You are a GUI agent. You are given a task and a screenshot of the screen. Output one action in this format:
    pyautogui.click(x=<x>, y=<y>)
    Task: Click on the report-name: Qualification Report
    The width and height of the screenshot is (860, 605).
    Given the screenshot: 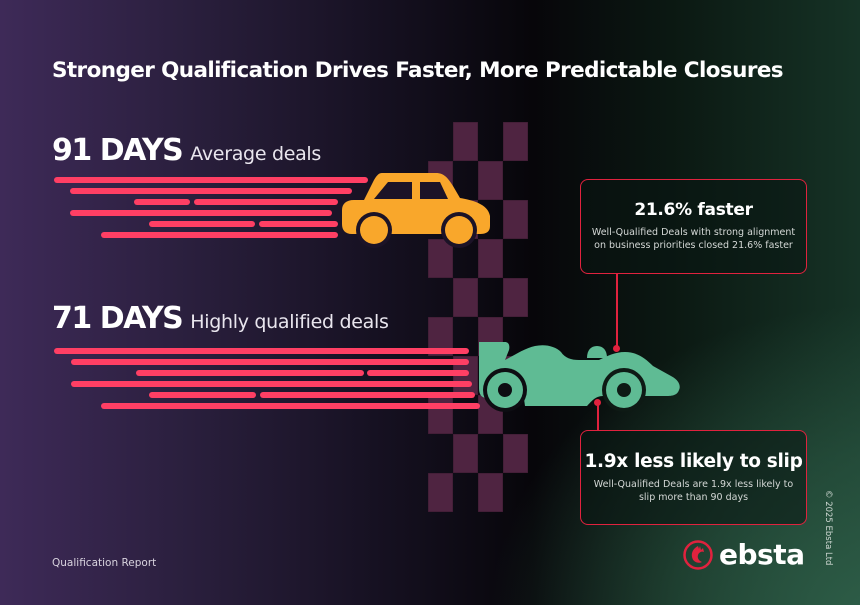 What is the action you would take?
    pyautogui.click(x=104, y=563)
    